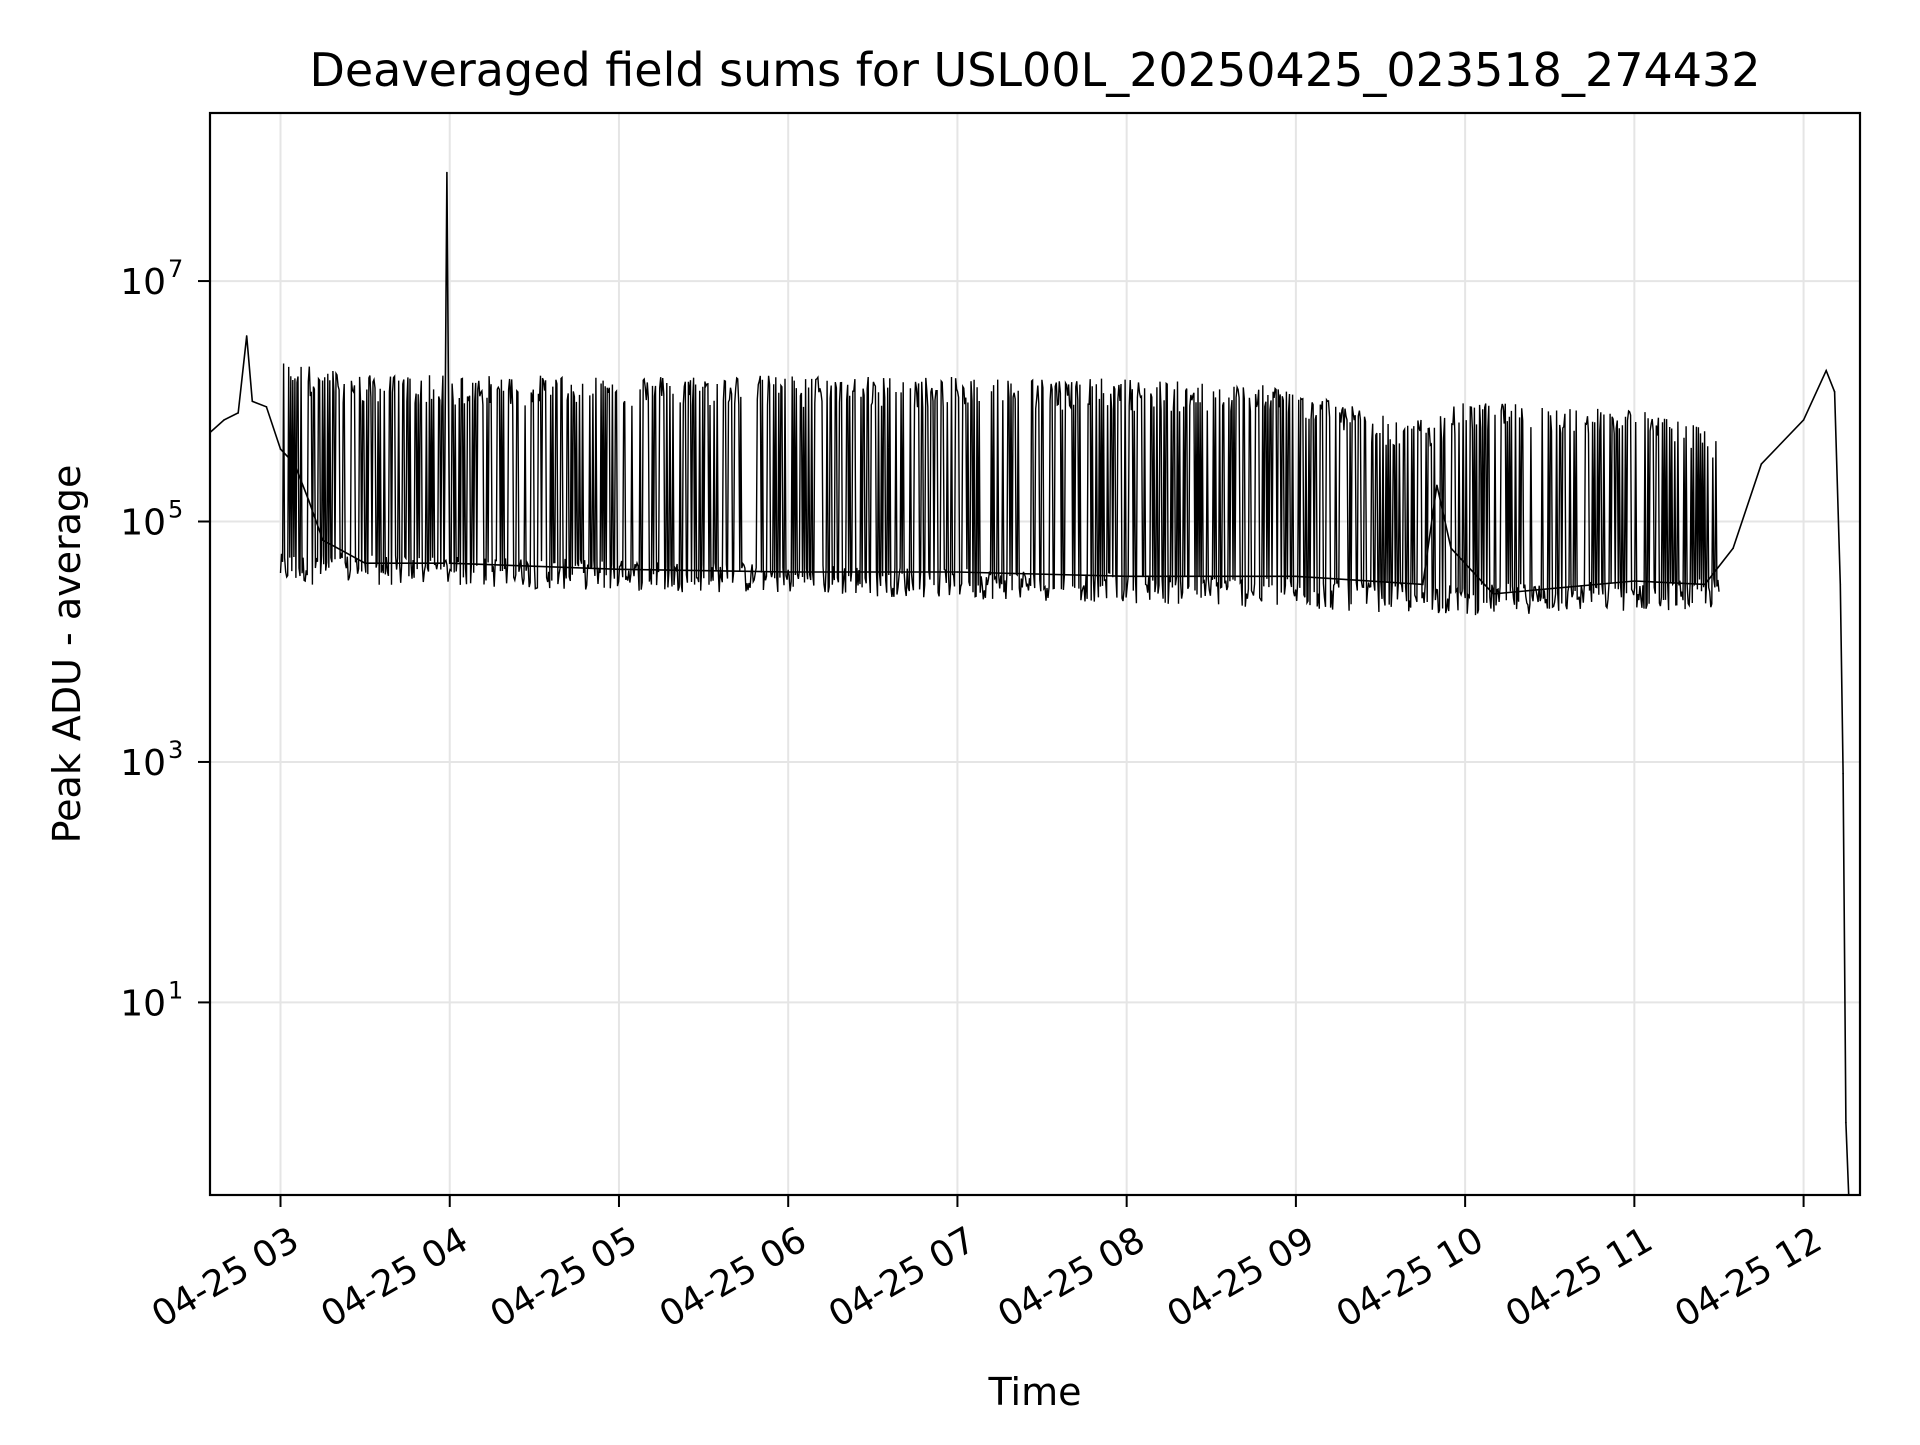  I want to click on x-axis-label: Time, so click(1035, 1392).